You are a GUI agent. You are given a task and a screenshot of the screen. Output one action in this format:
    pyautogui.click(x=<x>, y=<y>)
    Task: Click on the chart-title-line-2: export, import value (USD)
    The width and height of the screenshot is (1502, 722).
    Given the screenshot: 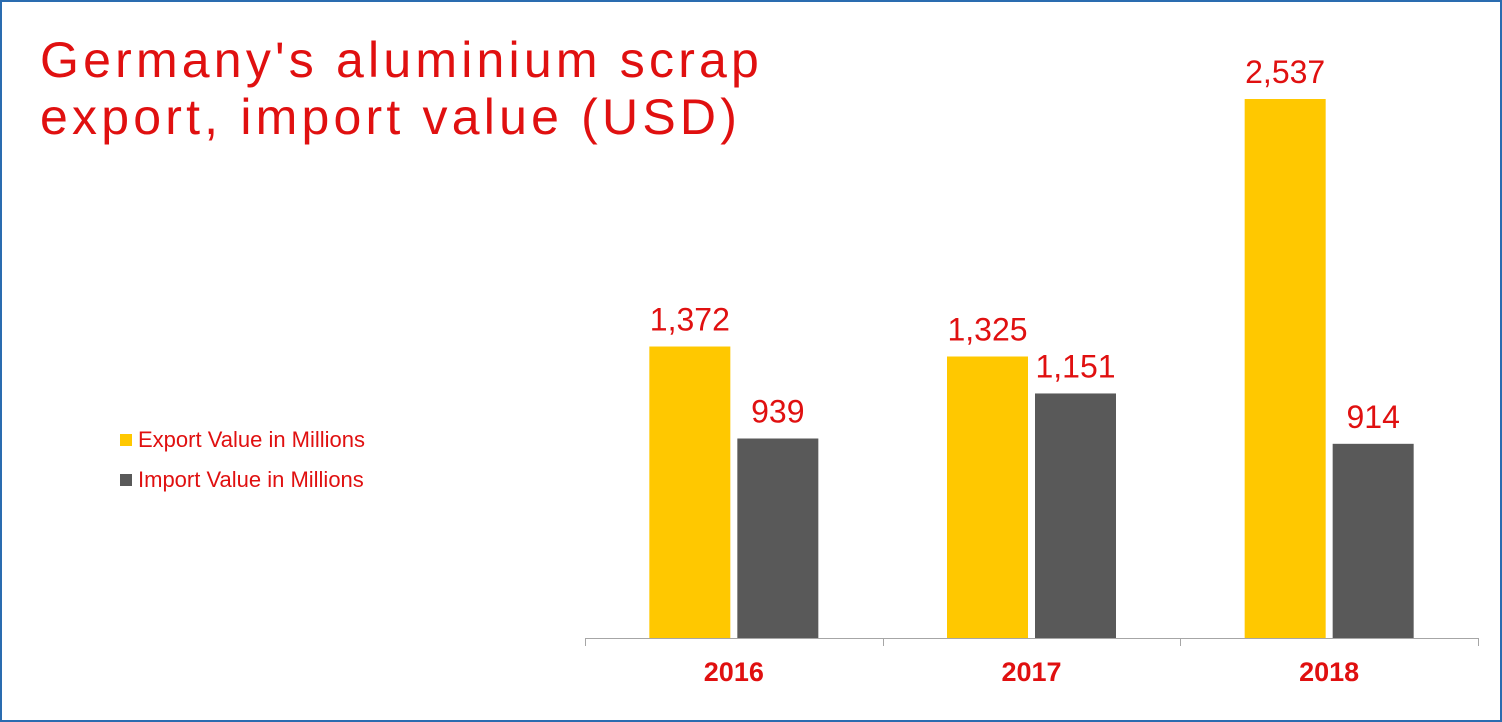 What is the action you would take?
    pyautogui.click(x=391, y=117)
    